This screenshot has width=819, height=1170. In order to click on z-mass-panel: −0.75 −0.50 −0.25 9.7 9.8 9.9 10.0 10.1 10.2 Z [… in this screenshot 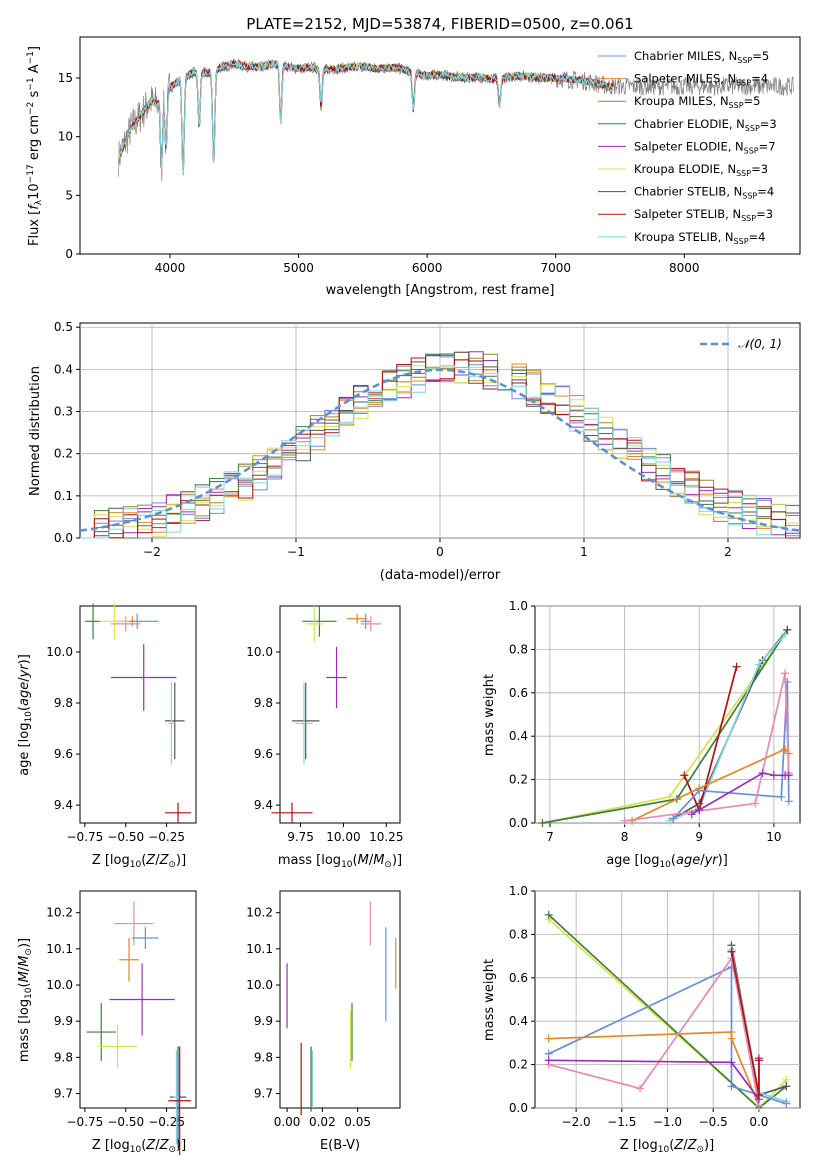, I will do `click(107, 1023)`.